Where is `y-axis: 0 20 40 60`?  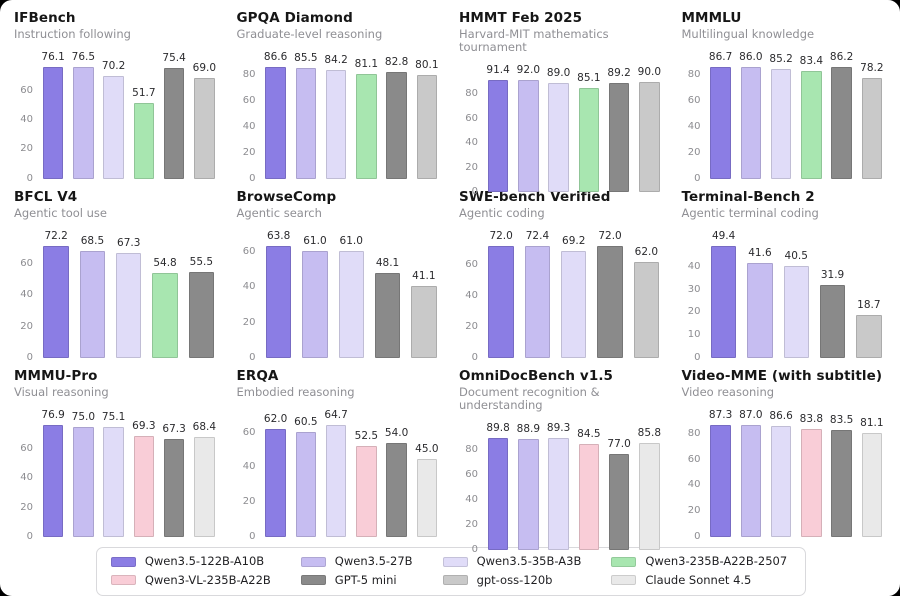
y-axis: 0 20 40 60 is located at coordinates (24, 480).